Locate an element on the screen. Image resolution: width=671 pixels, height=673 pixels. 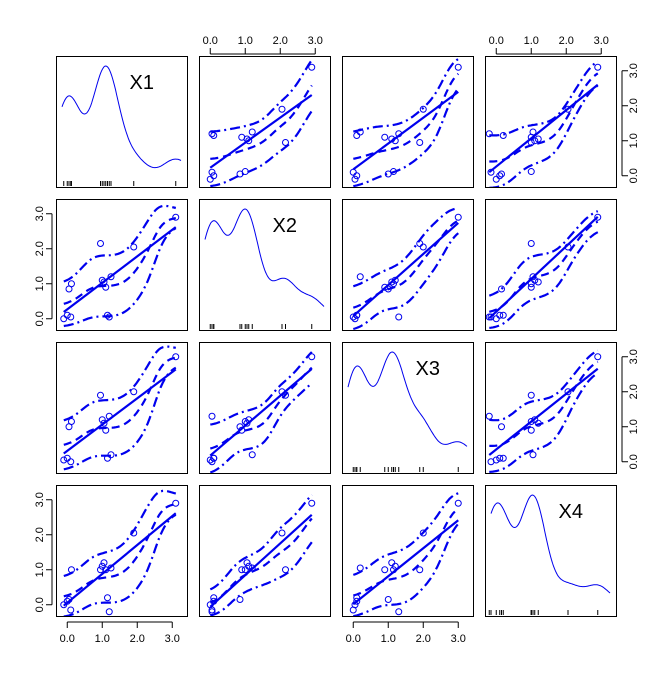
upper-band-line is located at coordinates (543, 253).